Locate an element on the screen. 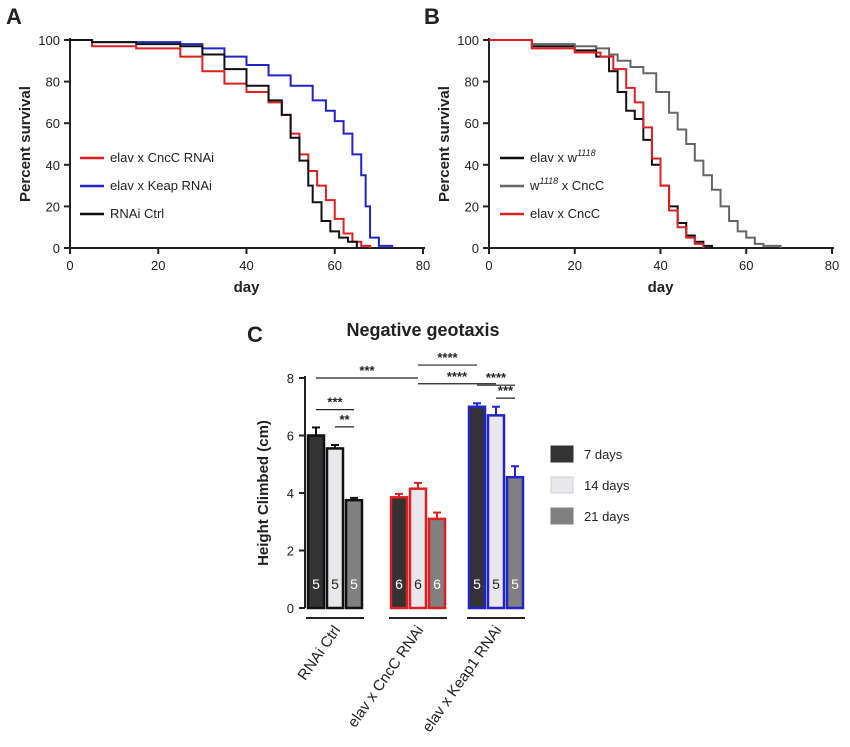 Image resolution: width=850 pixels, height=747 pixels. panel-letter-b: B is located at coordinates (432, 16).